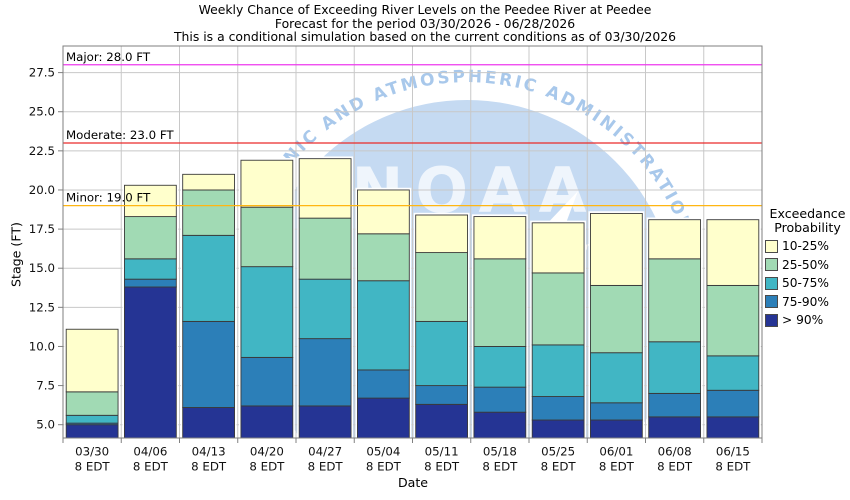  I want to click on legend-title: Exceedance Probability, so click(807, 221).